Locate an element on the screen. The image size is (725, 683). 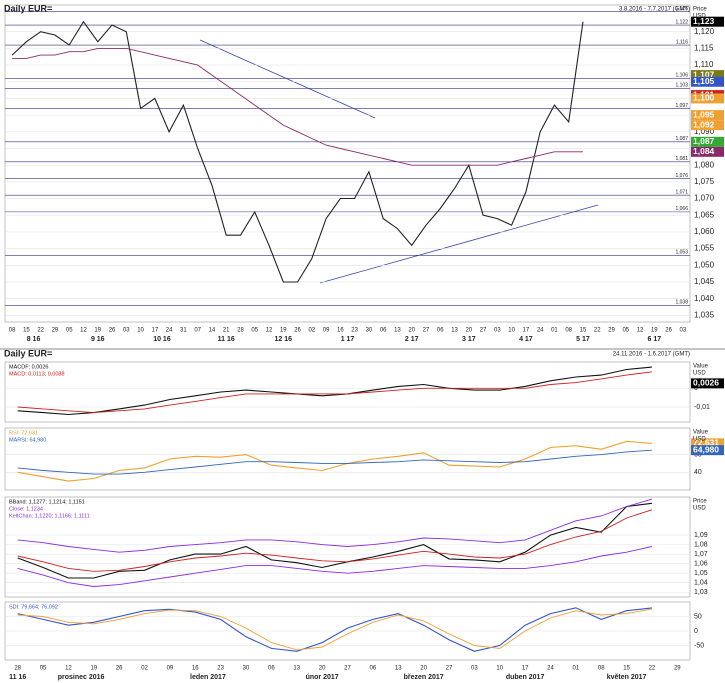
x-tick-label: 20 is located at coordinates (423, 669).